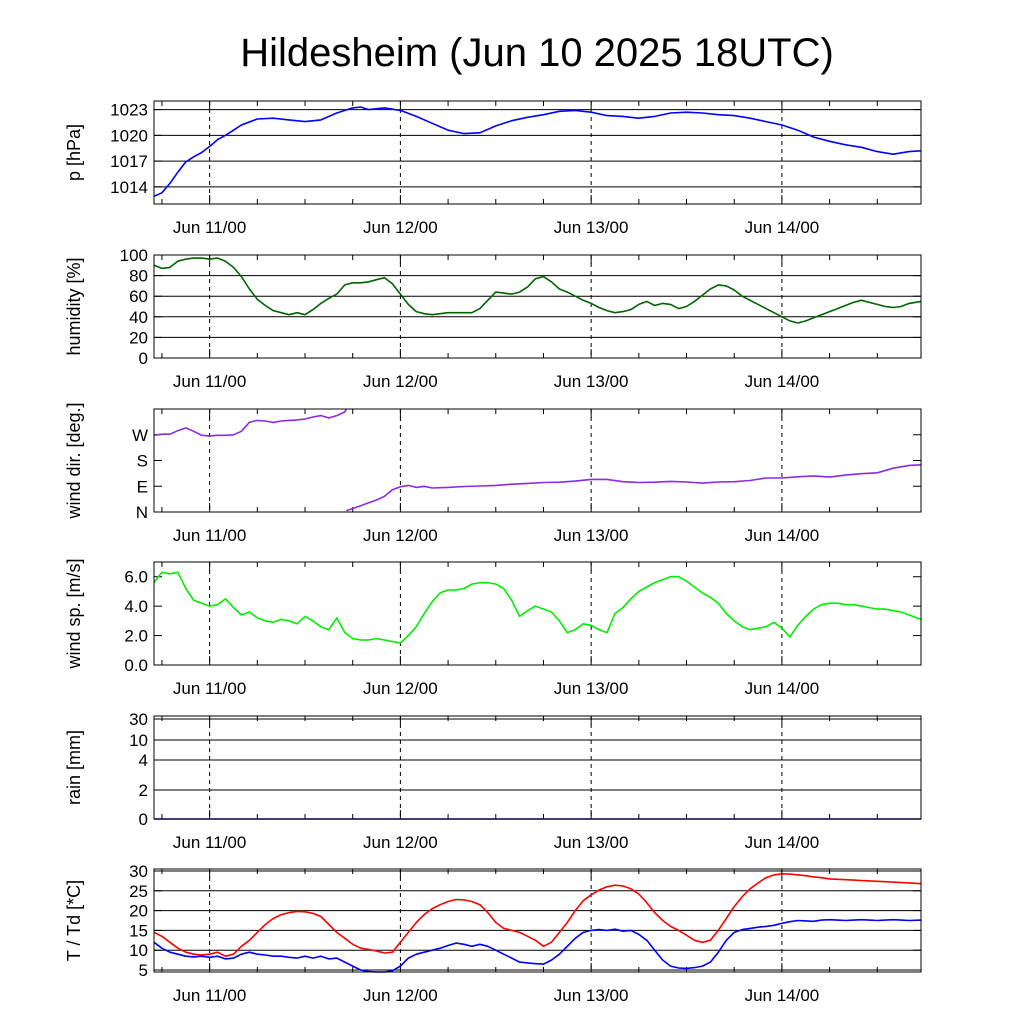  Describe the element at coordinates (134, 255) in the screenshot. I see `y-tick-label: 100` at that location.